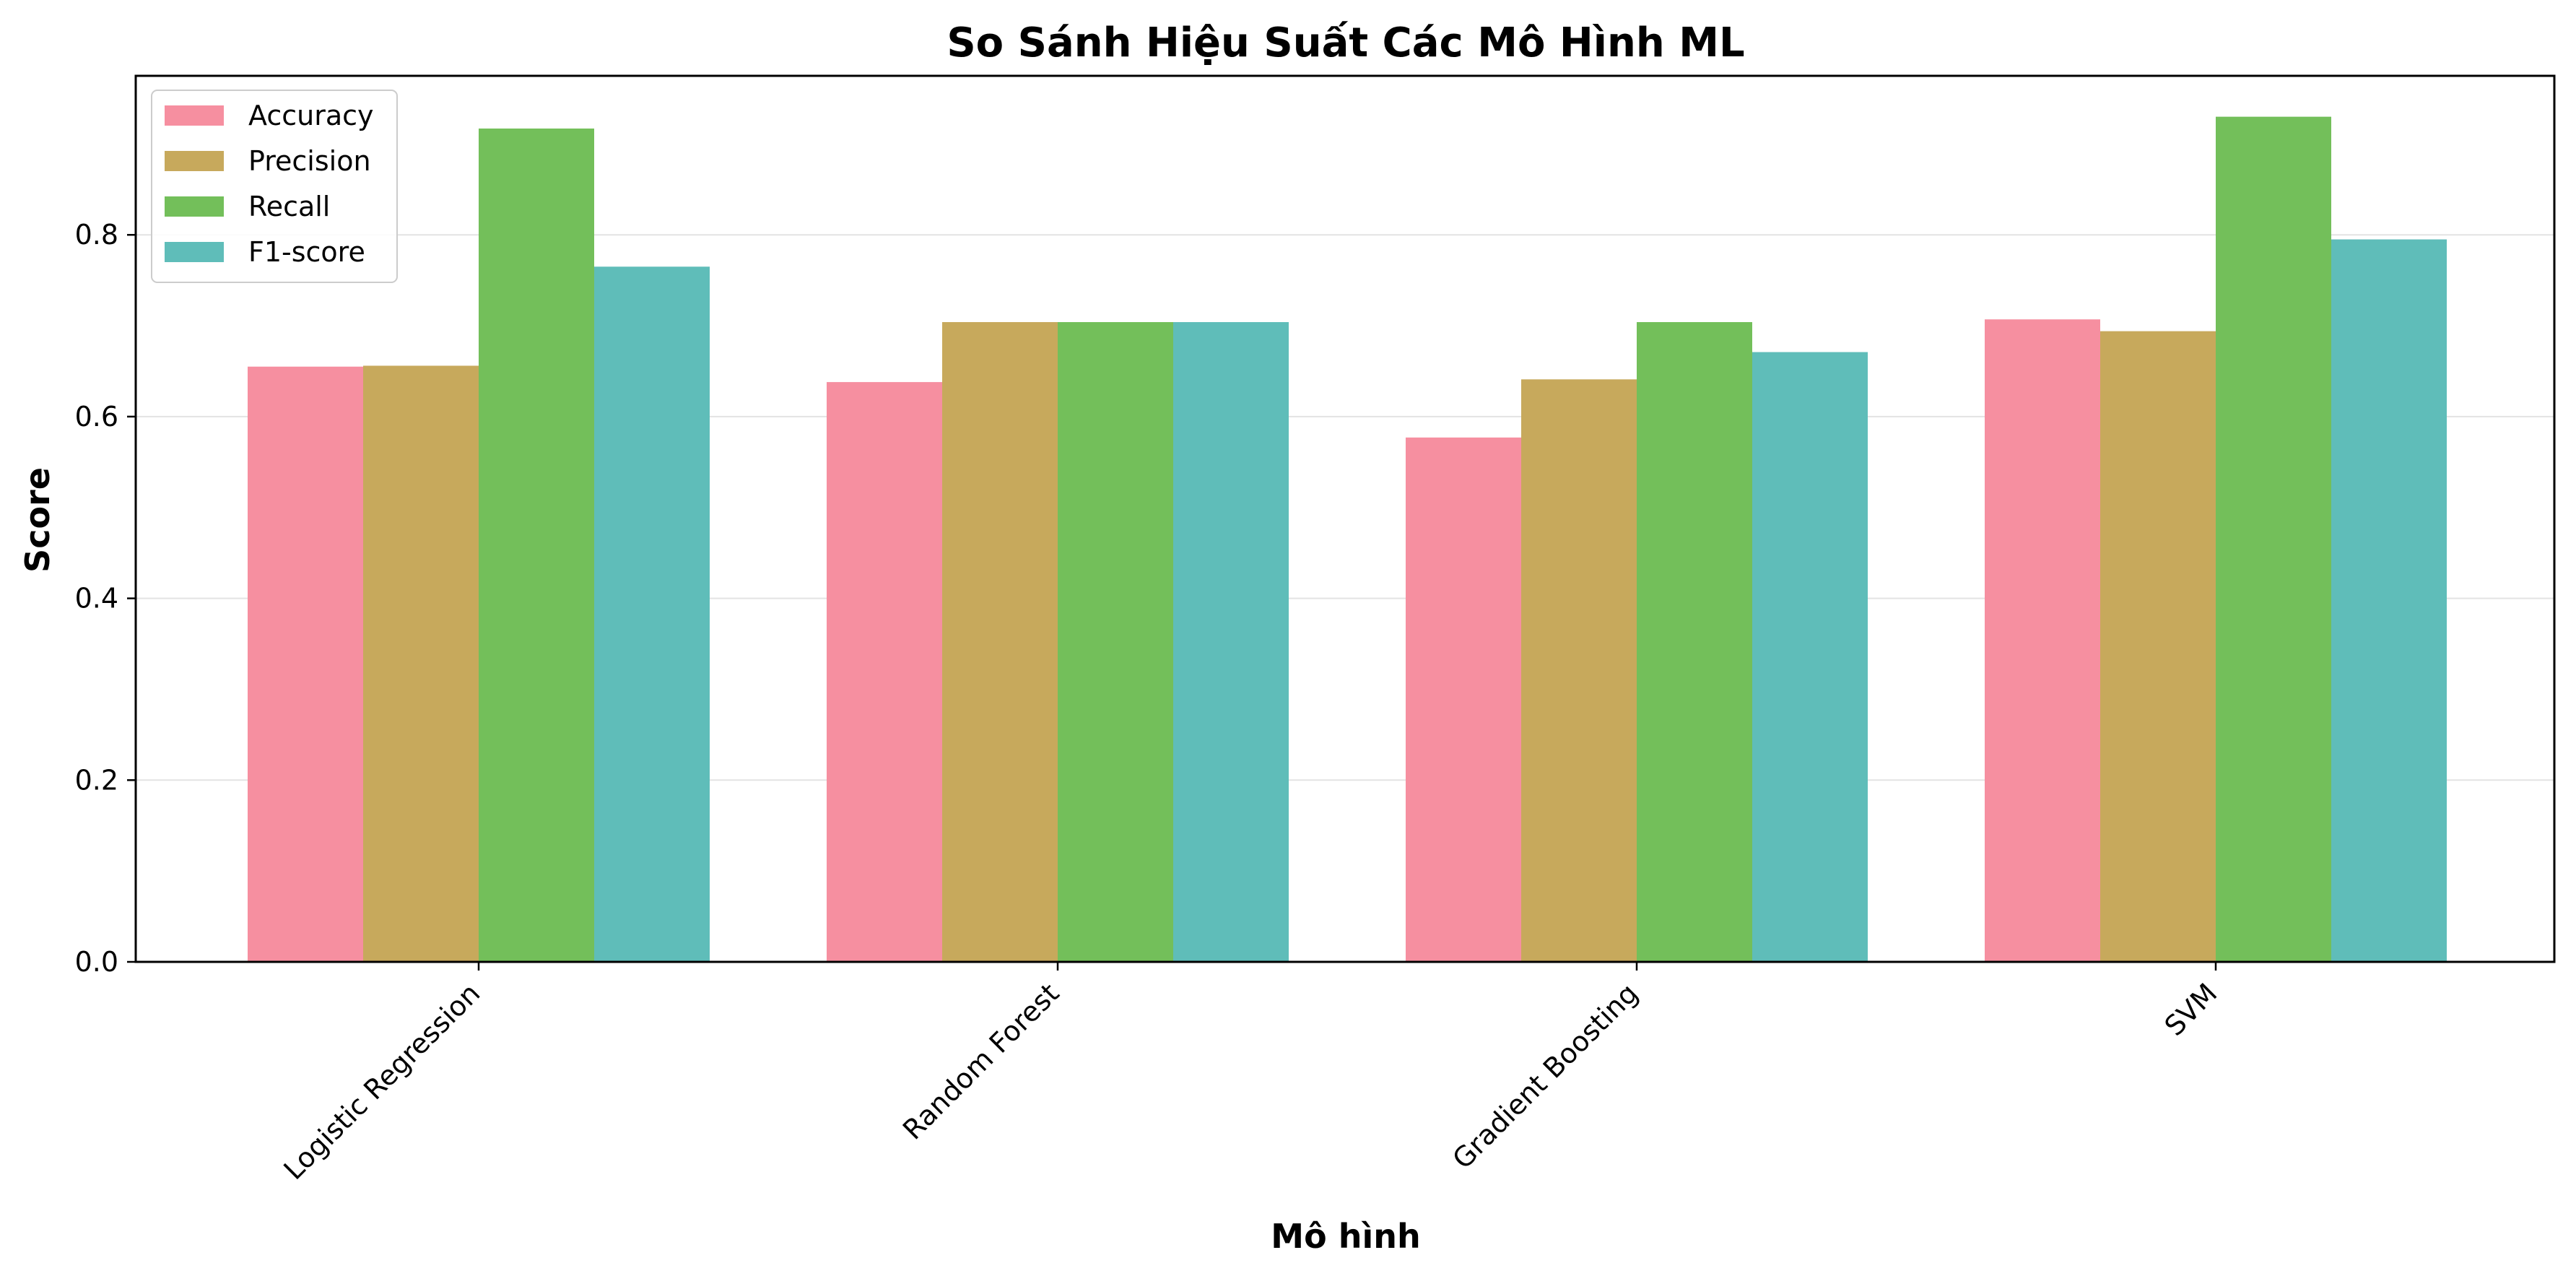 This screenshot has height=1276, width=2576. I want to click on chart-title: So Sánh Hiệu Suất Các Mô Hình ML, so click(1345, 42).